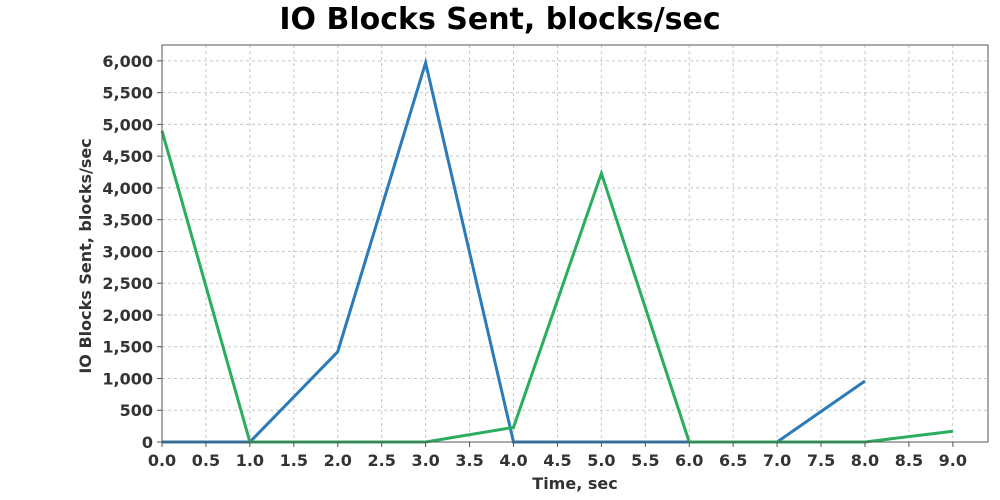 Image resolution: width=1000 pixels, height=500 pixels. Describe the element at coordinates (147, 442) in the screenshot. I see `y-tick-label: 0` at that location.